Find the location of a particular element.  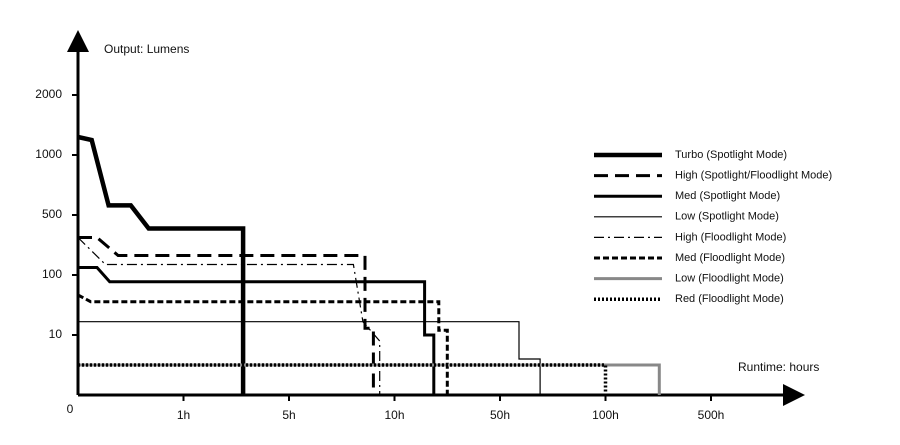

legend-label: Med (Floodlight Mode) is located at coordinates (730, 258).